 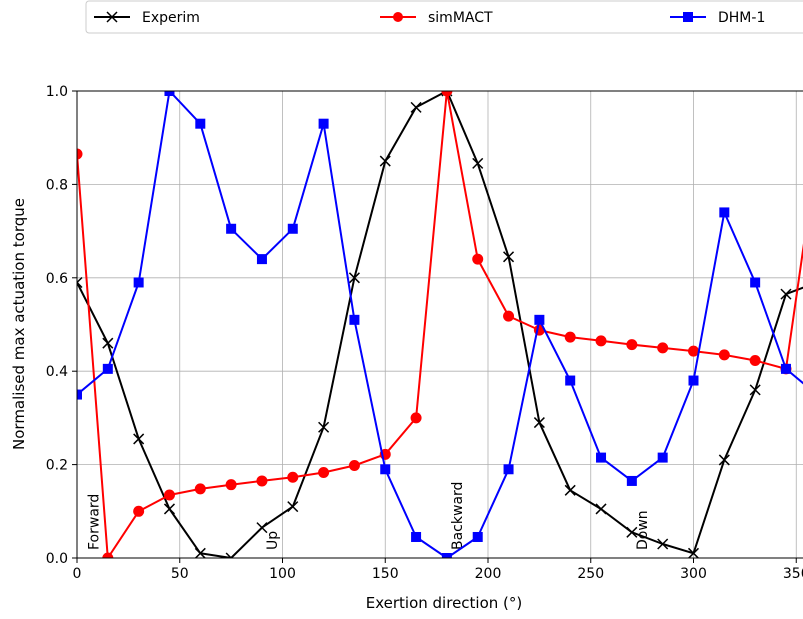 What do you see at coordinates (19, 324) in the screenshot?
I see `y-axis-title: Normalised max actuation torque` at bounding box center [19, 324].